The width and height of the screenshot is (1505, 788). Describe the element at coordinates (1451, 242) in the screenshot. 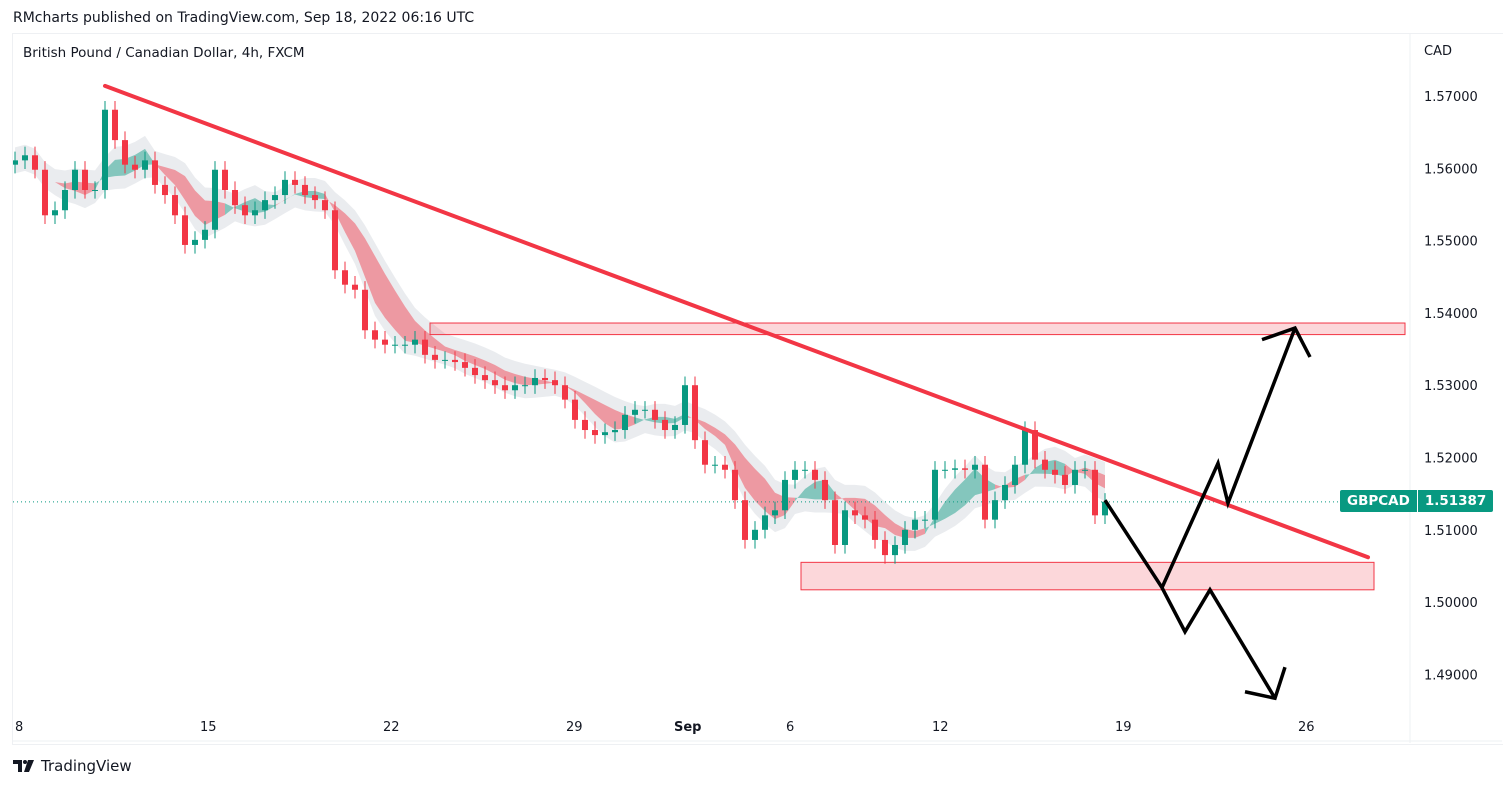

I see `price-tick-label: 1.55000` at that location.